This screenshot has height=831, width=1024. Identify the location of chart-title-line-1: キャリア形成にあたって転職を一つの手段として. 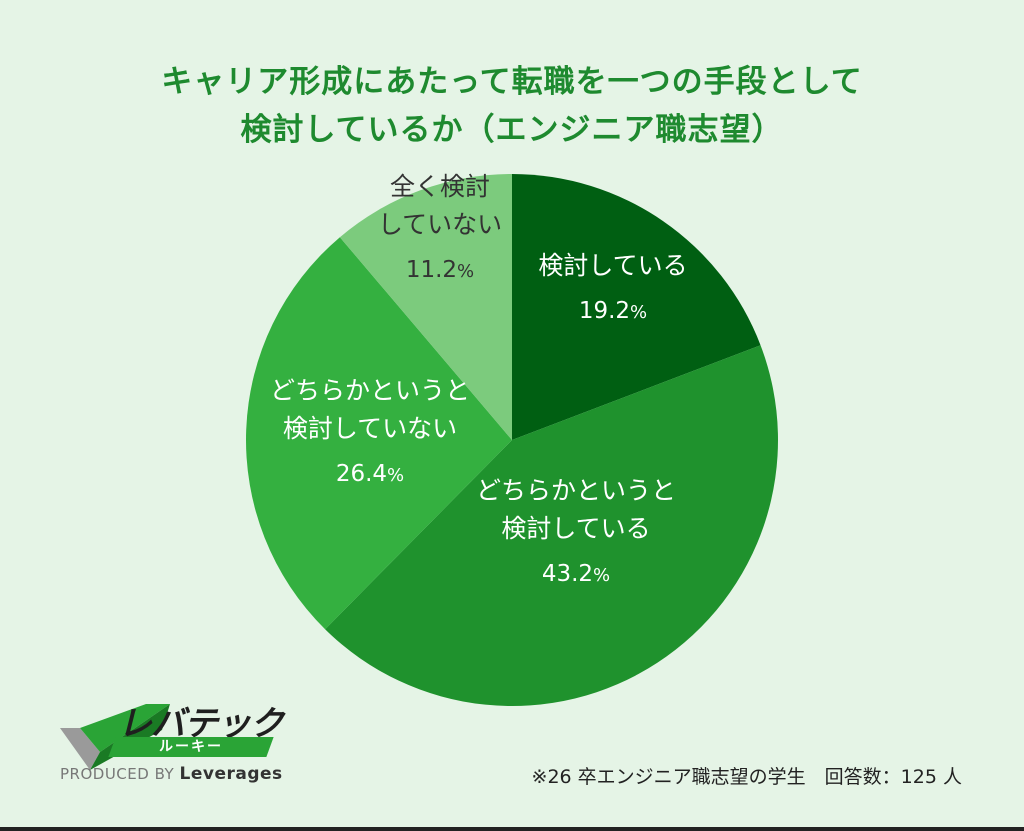
(512, 82).